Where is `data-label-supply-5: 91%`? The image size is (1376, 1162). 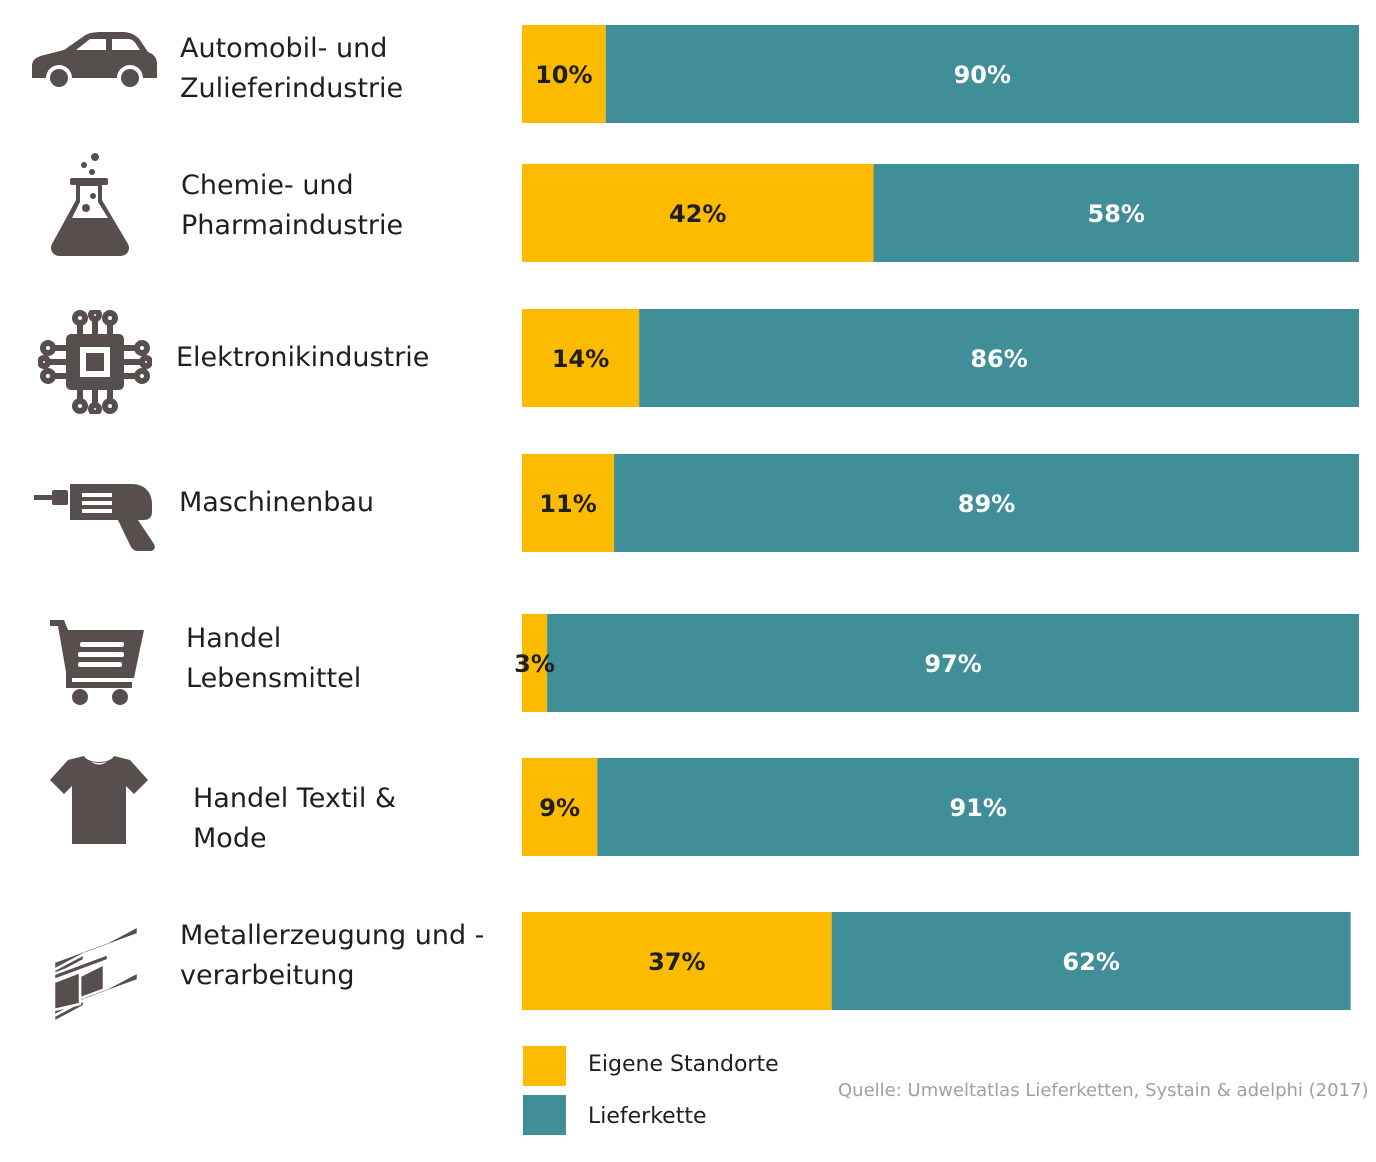 data-label-supply-5: 91% is located at coordinates (977, 808).